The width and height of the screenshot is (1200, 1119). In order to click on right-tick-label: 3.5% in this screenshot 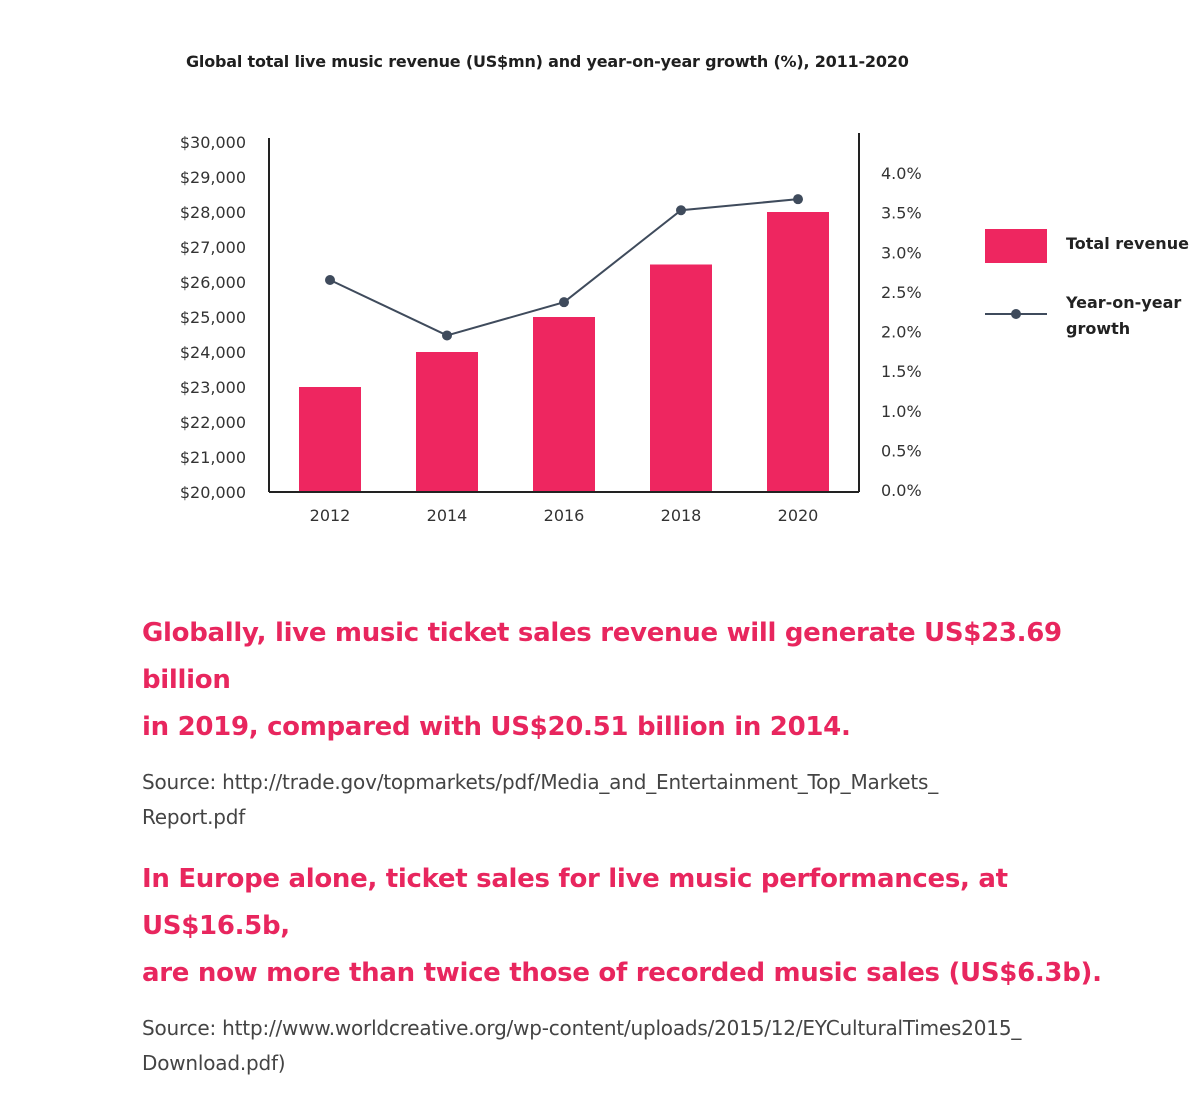, I will do `click(901, 213)`.